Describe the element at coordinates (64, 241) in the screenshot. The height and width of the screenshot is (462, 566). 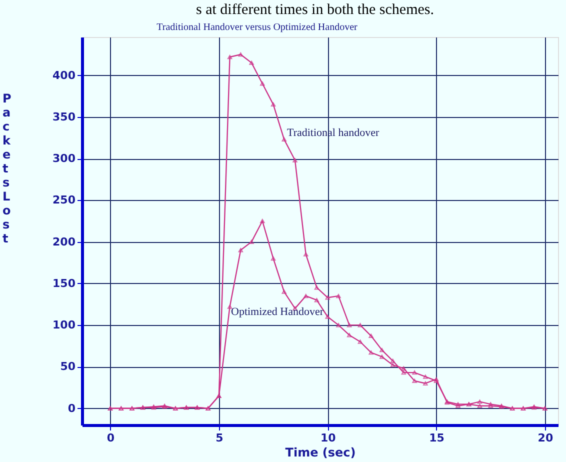
I see `y-tick-label: 200` at that location.